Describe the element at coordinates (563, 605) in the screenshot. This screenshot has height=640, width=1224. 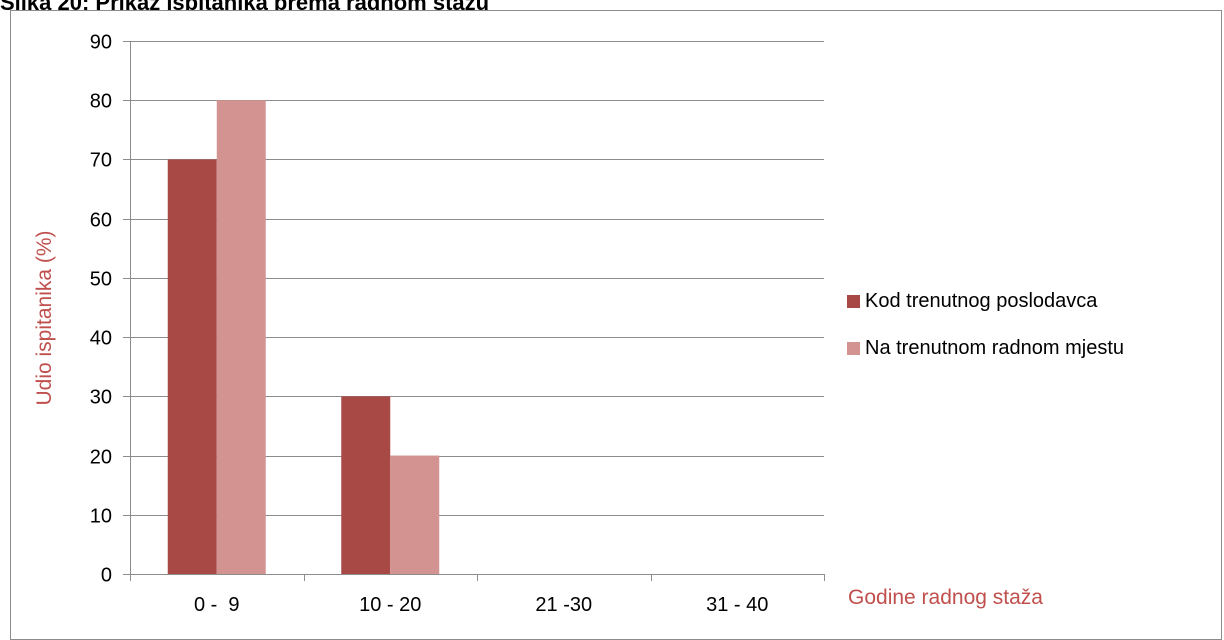
I see `x-tick-label: 21 -30` at that location.